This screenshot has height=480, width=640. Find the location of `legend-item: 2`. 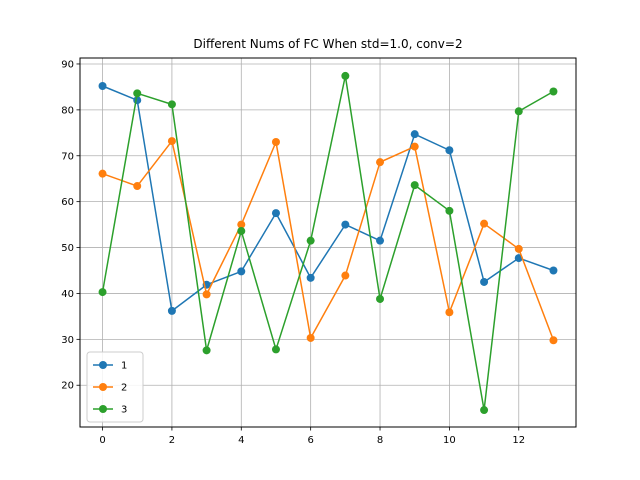

legend-item: 2 is located at coordinates (110, 388).